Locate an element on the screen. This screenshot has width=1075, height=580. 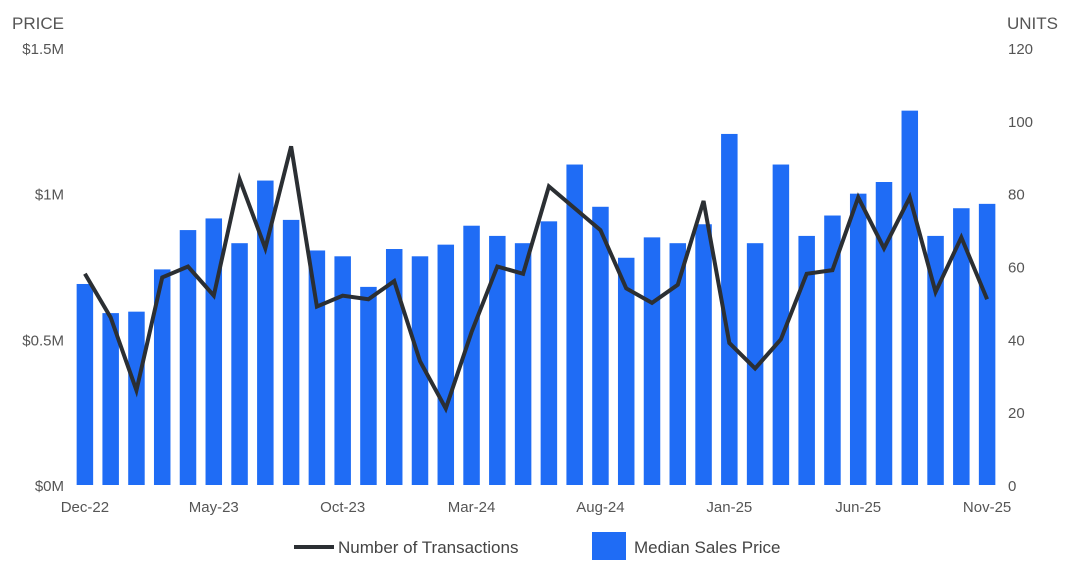
right-tick-label: 0 is located at coordinates (1012, 486).